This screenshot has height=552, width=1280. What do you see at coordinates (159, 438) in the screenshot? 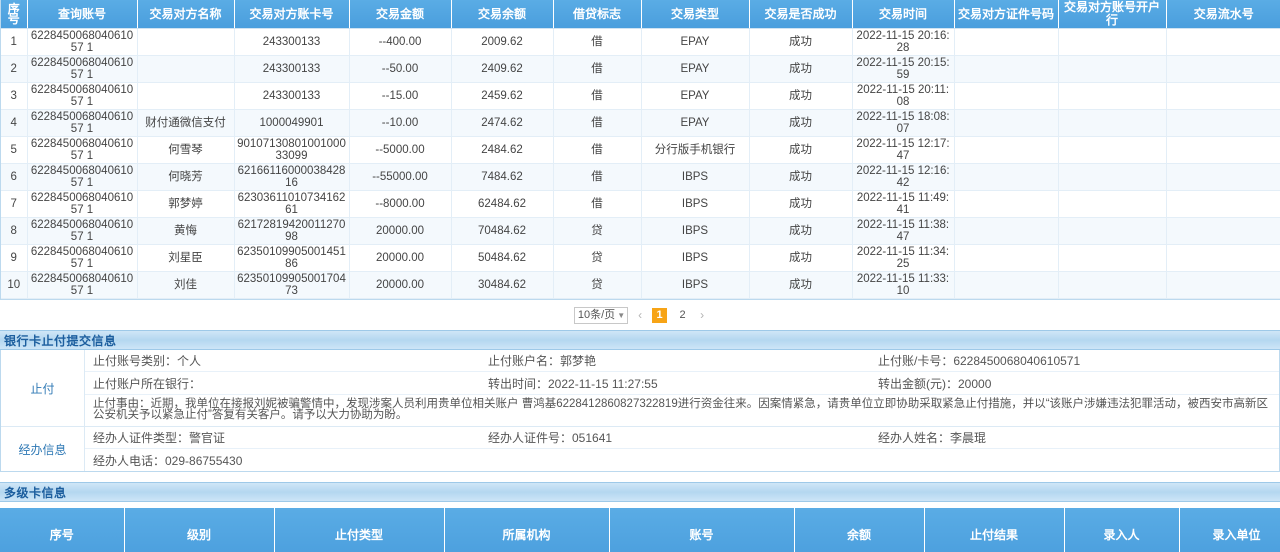
I see `field-handler-id-type: 经办人证件类型：警官证` at bounding box center [159, 438].